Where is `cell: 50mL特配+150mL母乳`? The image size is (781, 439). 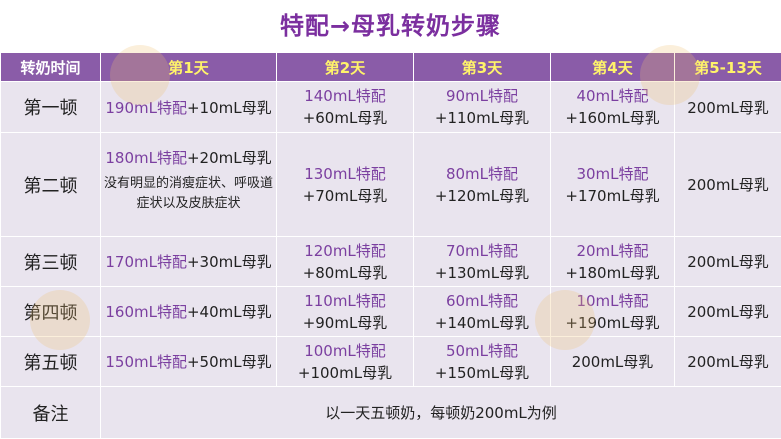
cell: 50mL特配+150mL母乳 is located at coordinates (482, 362).